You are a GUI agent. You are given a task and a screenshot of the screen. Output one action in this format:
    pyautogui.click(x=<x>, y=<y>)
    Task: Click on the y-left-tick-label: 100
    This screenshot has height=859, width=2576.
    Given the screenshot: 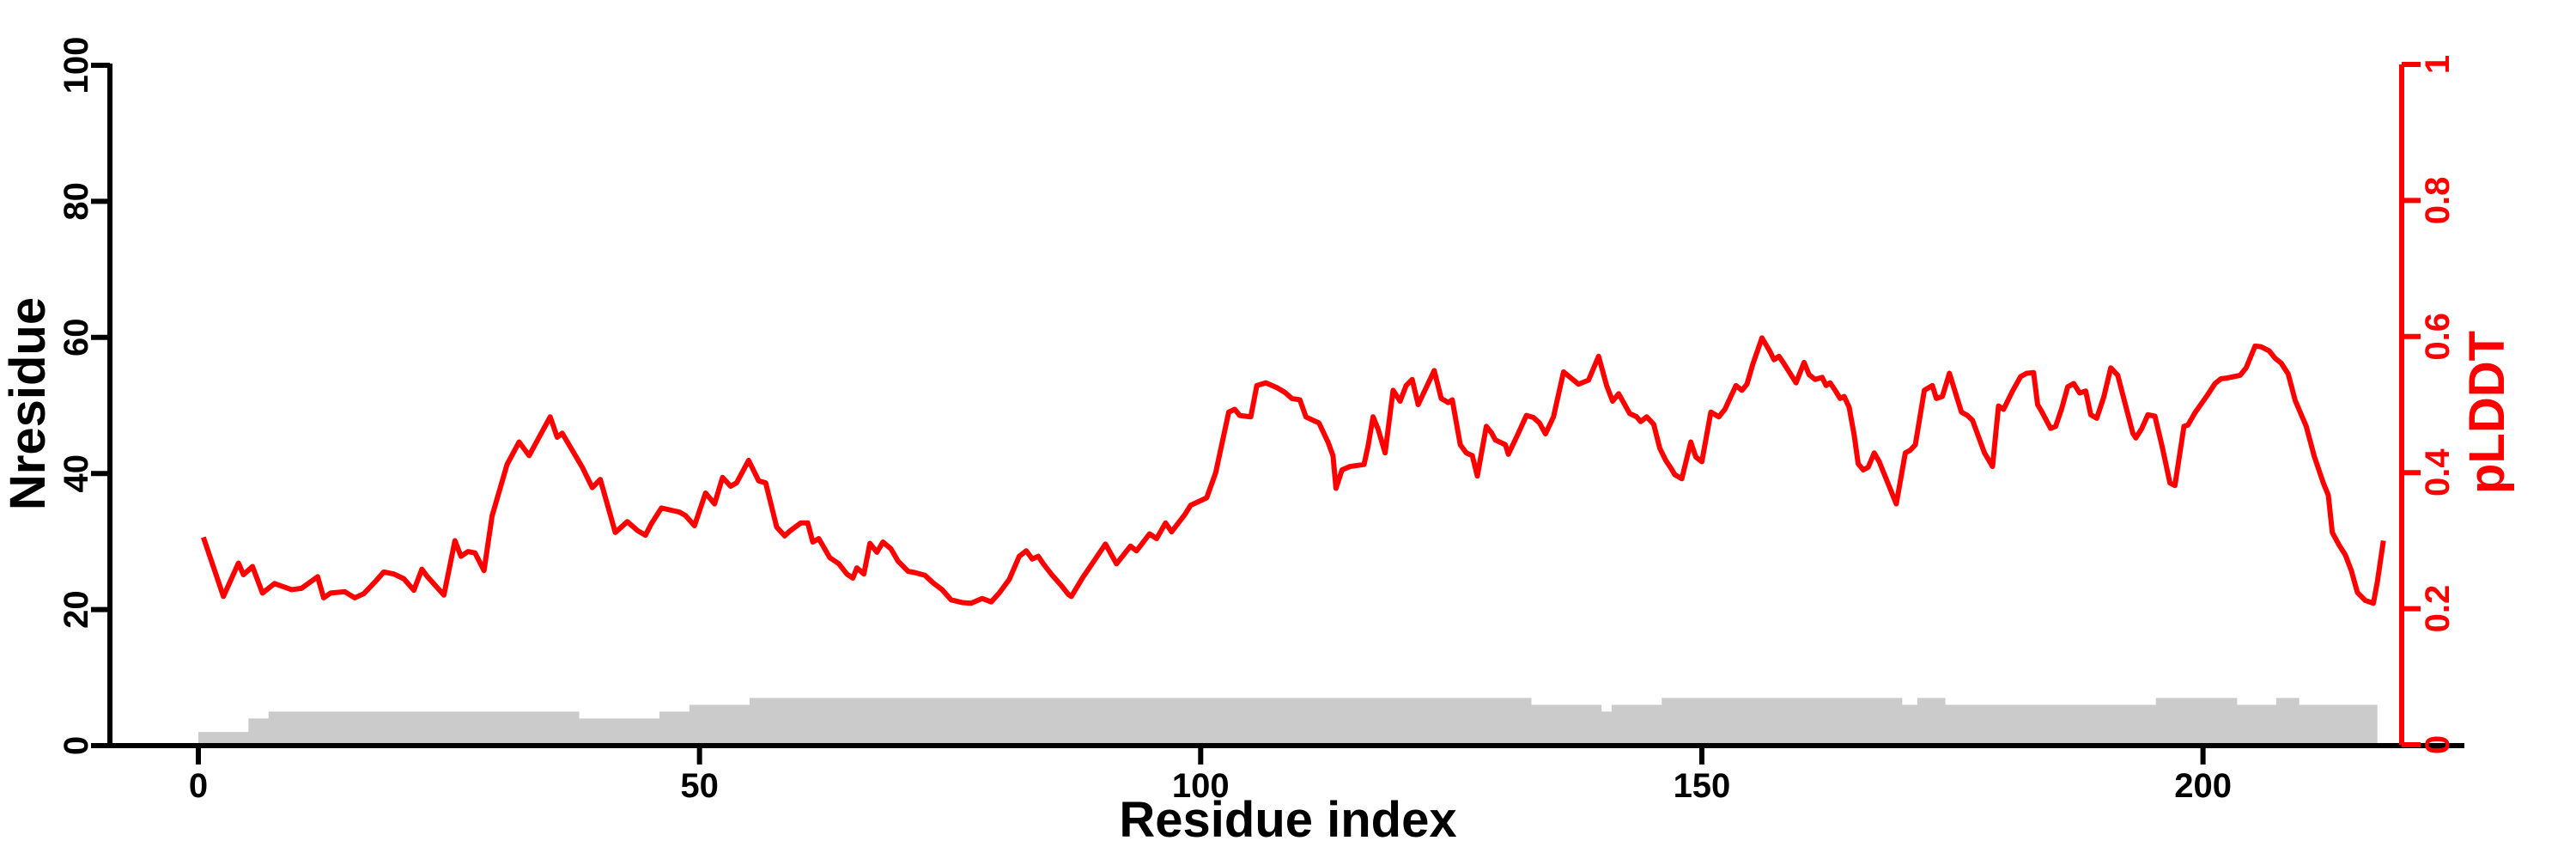 What is the action you would take?
    pyautogui.click(x=77, y=65)
    